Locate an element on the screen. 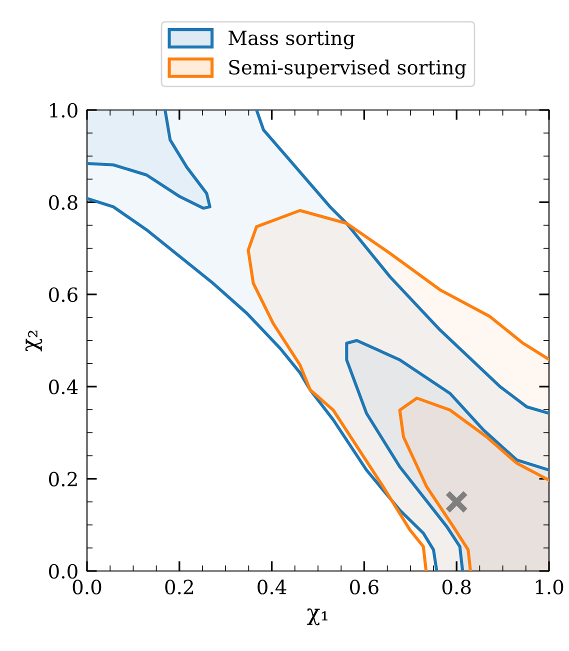  y-axis-title: χ₂ is located at coordinates (33, 341).